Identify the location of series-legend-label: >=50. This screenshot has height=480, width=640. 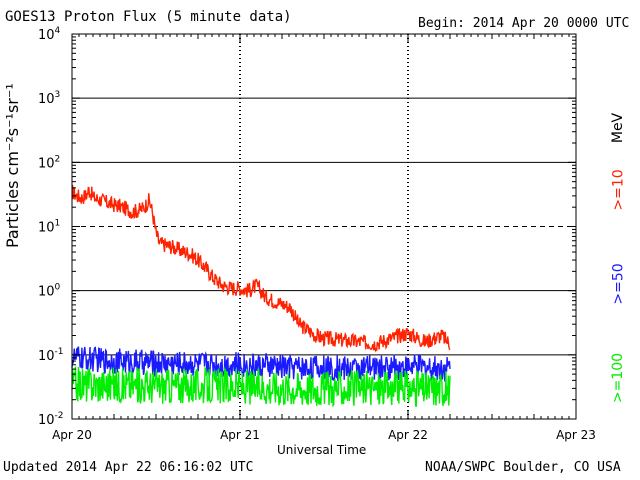
(618, 284).